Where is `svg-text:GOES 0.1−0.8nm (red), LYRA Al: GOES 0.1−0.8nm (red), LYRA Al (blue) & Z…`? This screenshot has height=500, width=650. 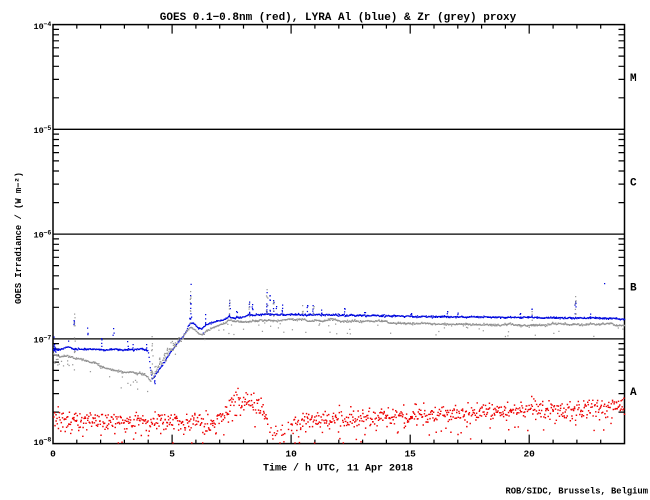 svg-text:GOES 0.1−0.8nm (red), LYRA Al: GOES 0.1−0.8nm (red), LYRA Al (blue) & Z… is located at coordinates (338, 18).